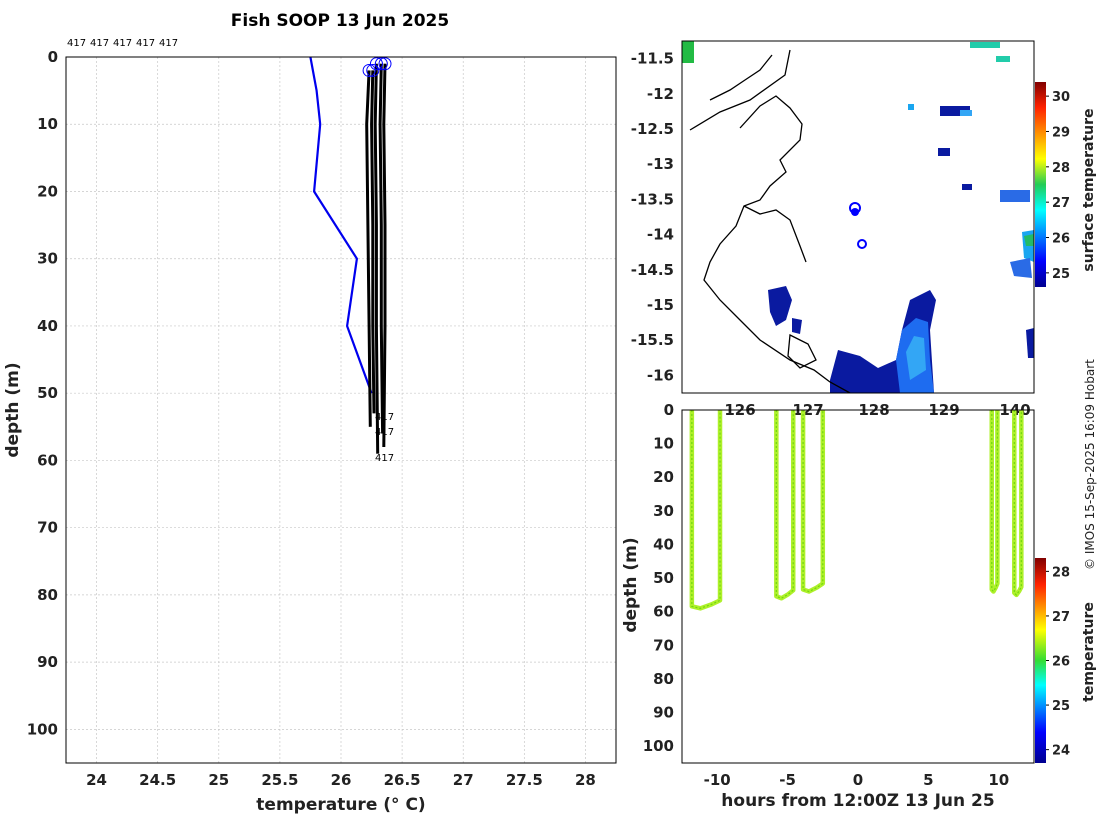 The width and height of the screenshot is (1100, 820). Describe the element at coordinates (47, 191) in the screenshot. I see `y-tick-label: 20` at that location.